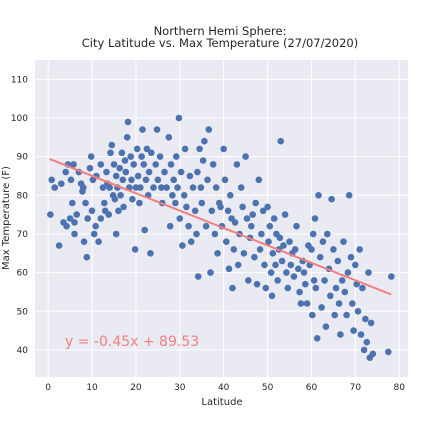  I want to click on y-tick-label-1: 50, so click(23, 312).